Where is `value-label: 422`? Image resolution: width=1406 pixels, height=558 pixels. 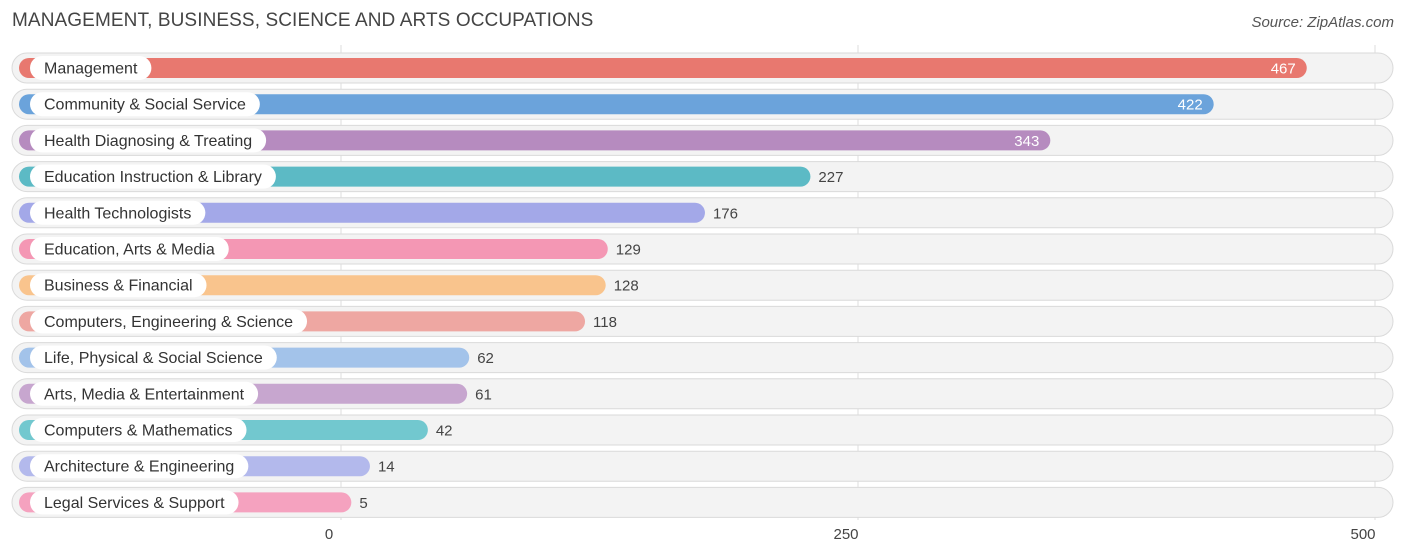
value-label: 422 is located at coordinates (1190, 105).